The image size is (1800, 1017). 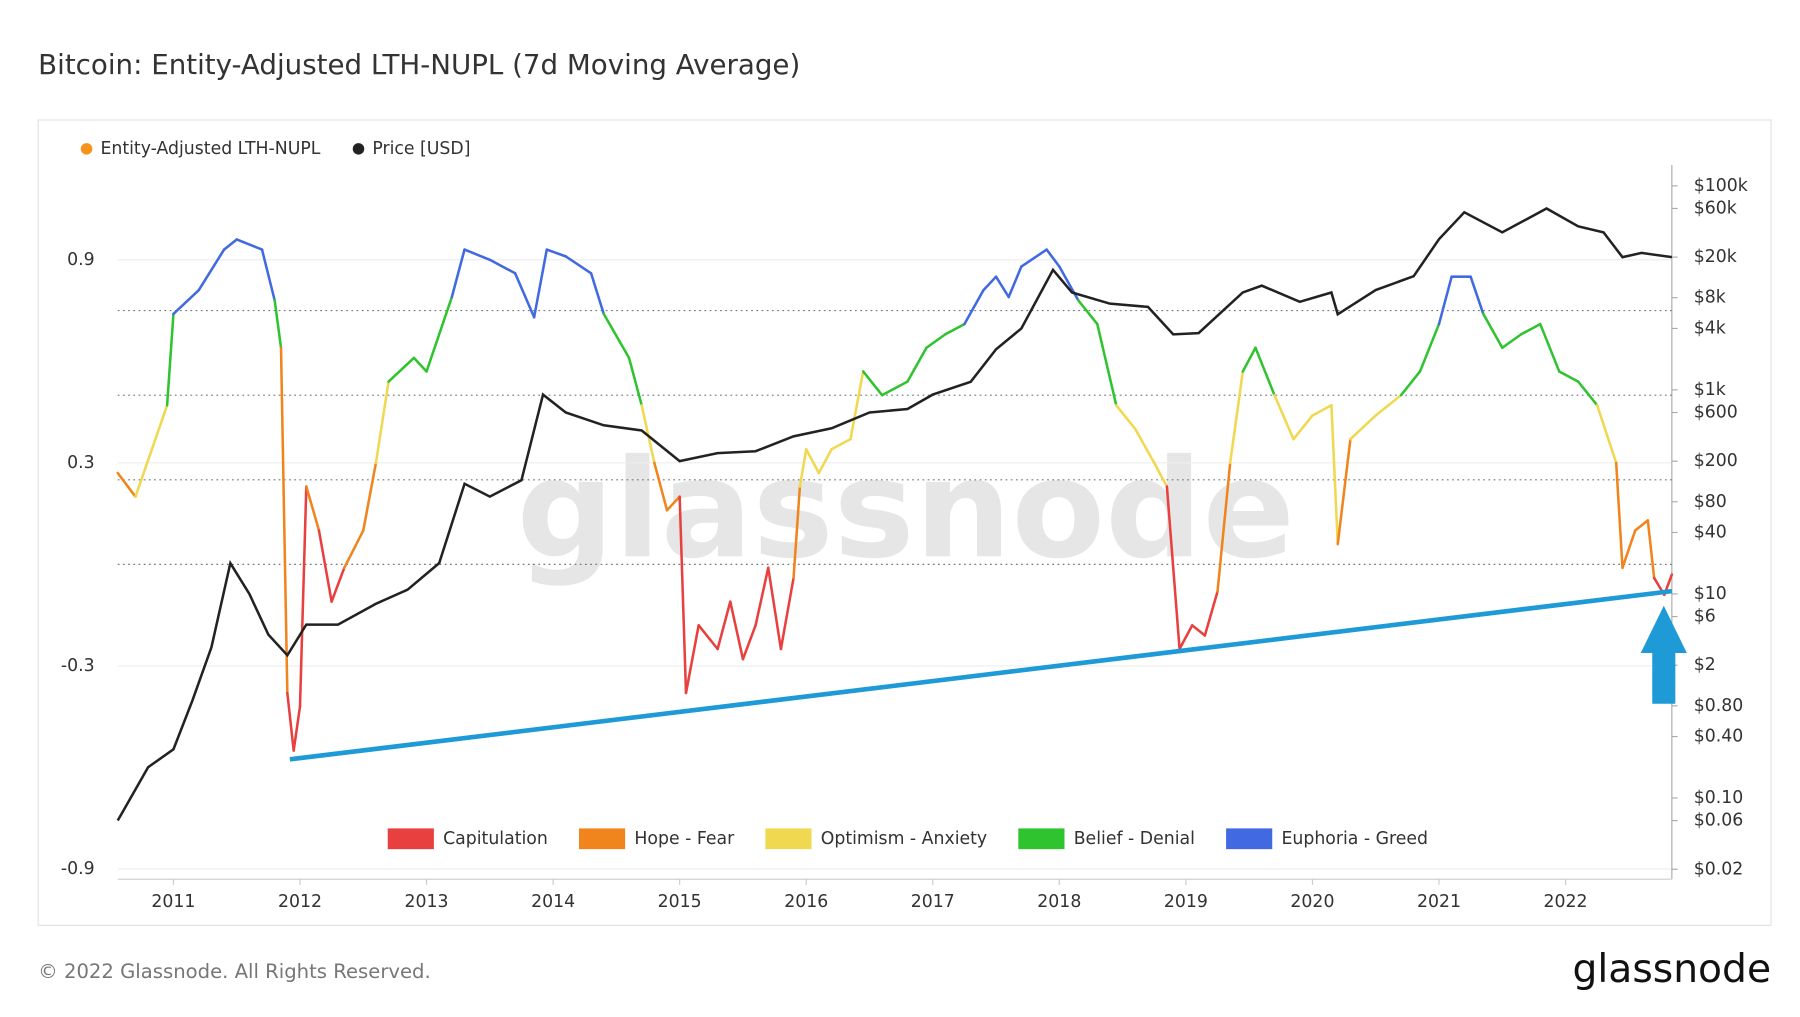 I want to click on y-tick-label: -0.3, so click(x=78, y=666).